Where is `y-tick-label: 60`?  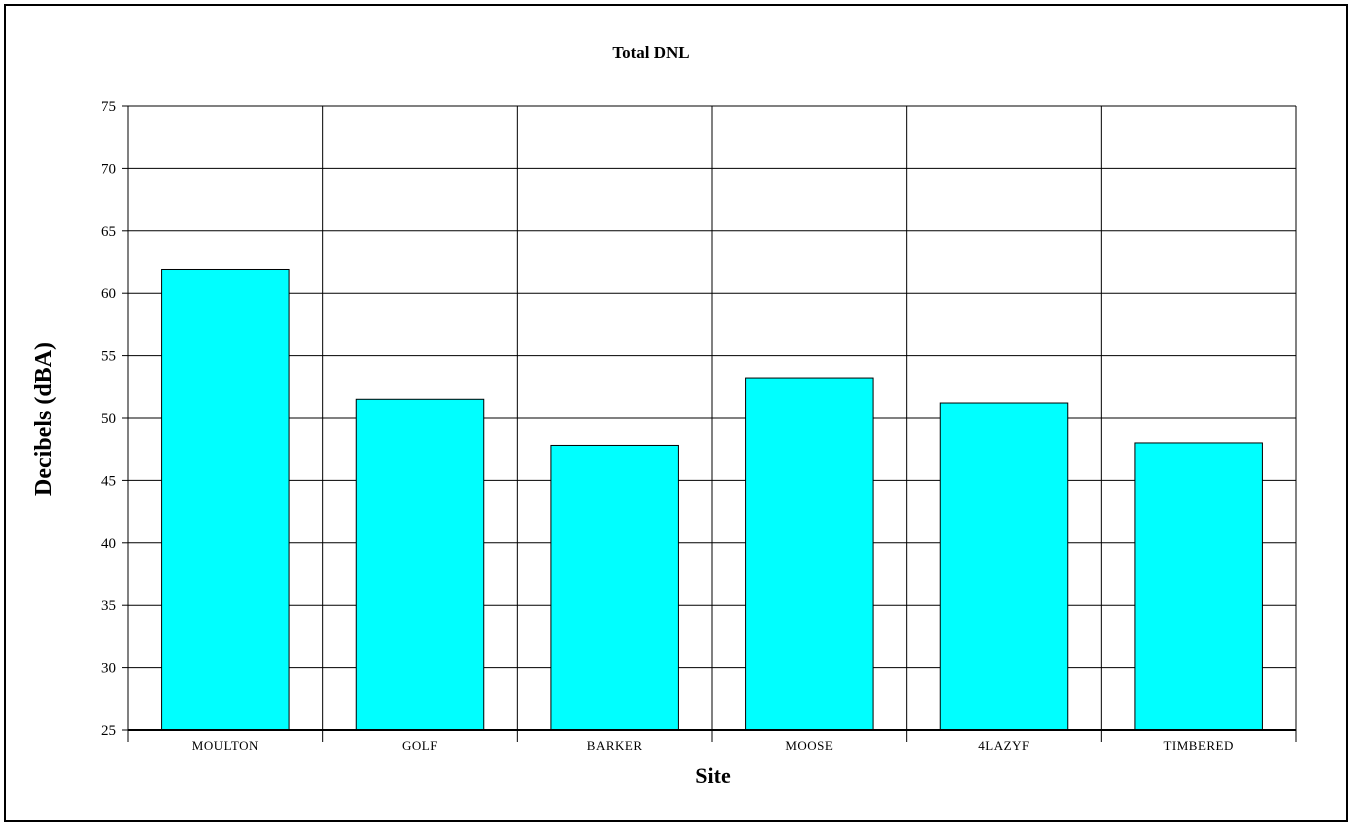
y-tick-label: 60 is located at coordinates (108, 294).